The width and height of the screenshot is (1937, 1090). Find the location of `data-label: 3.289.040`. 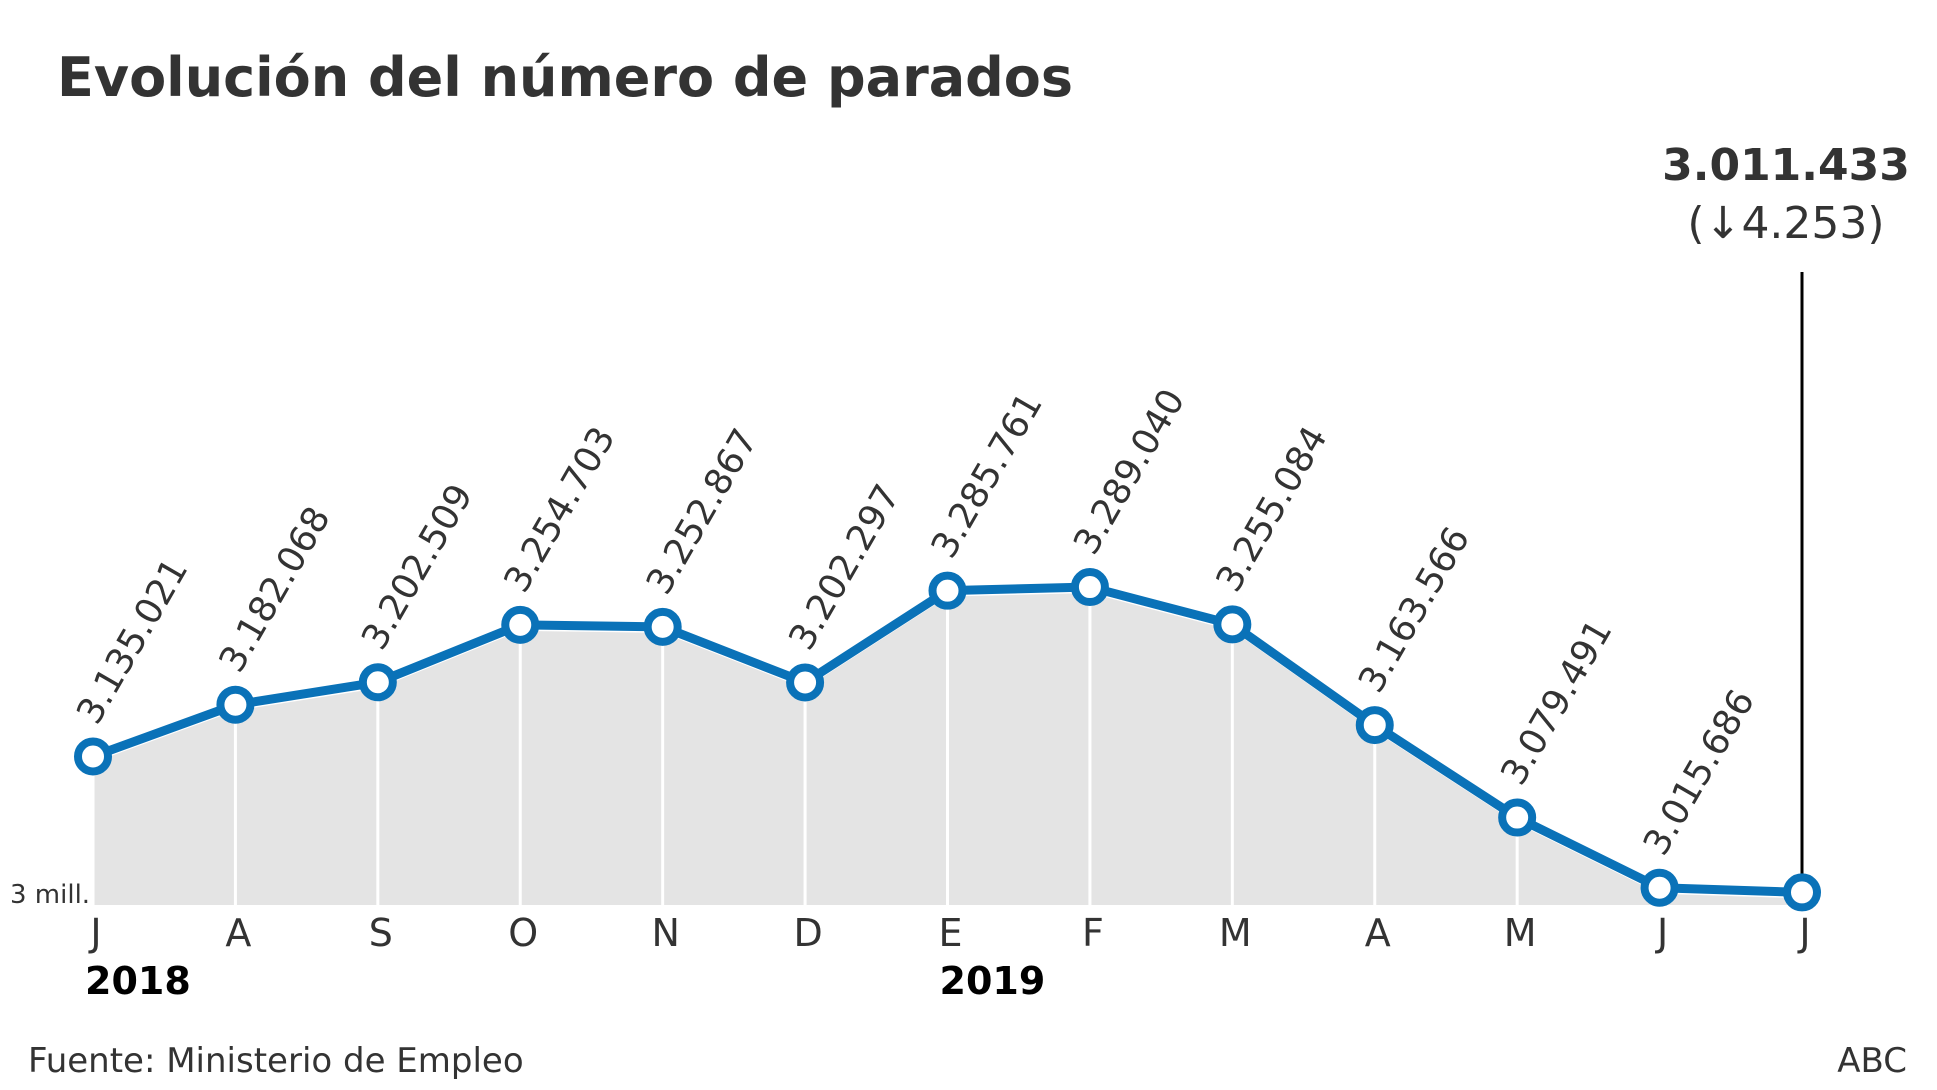

data-label: 3.289.040 is located at coordinates (1129, 471).